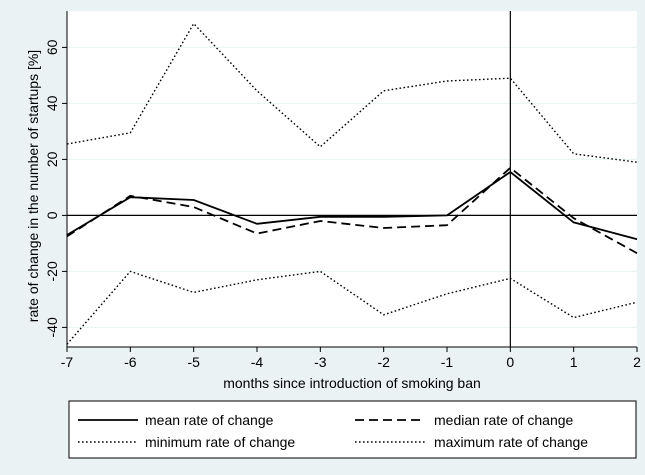  What do you see at coordinates (257, 362) in the screenshot?
I see `x-tick-label: -4` at bounding box center [257, 362].